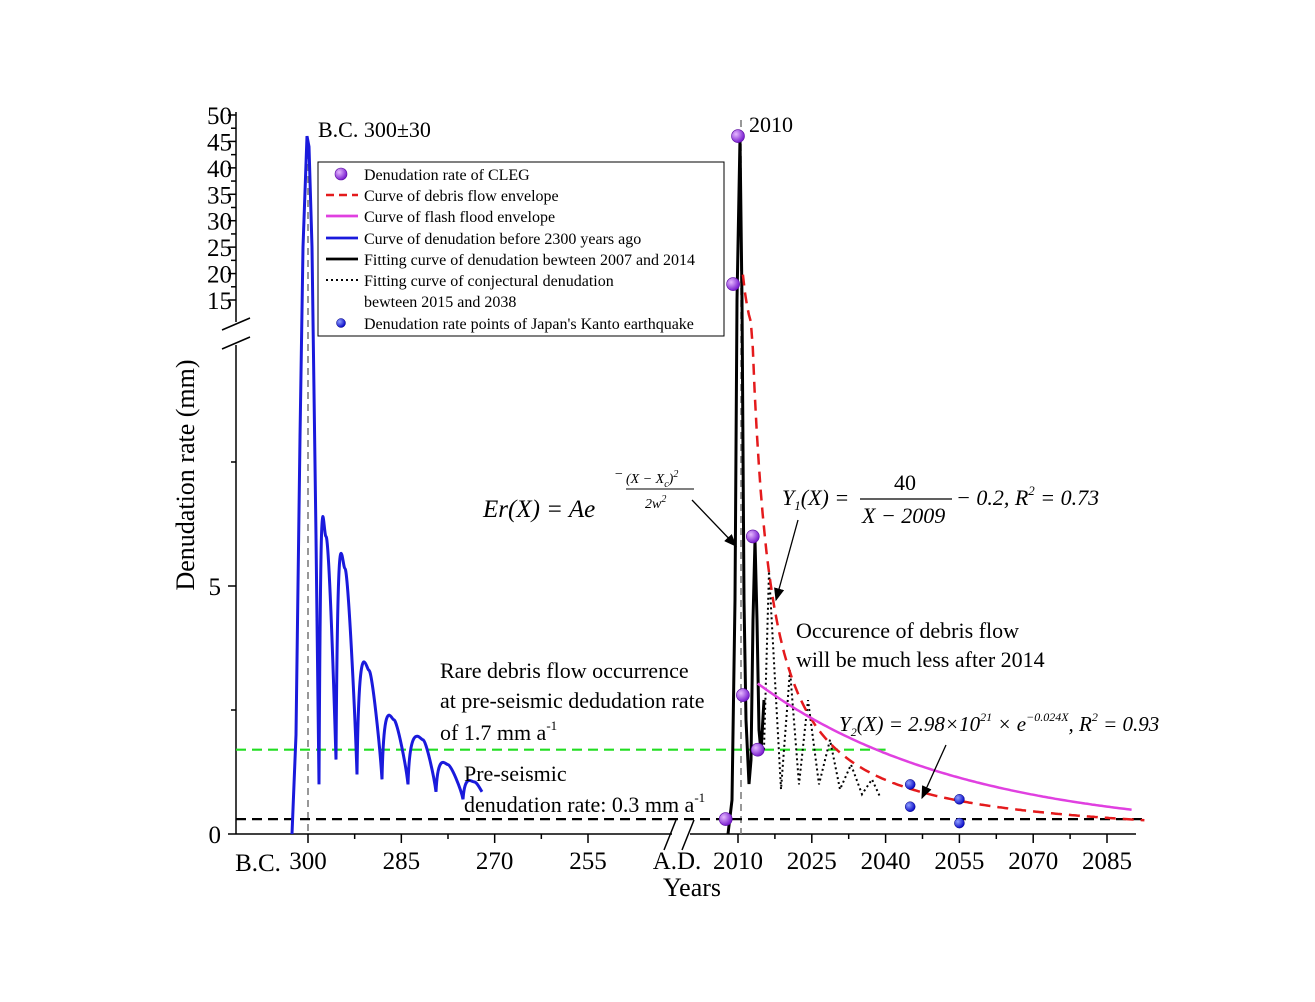 The width and height of the screenshot is (1315, 1002). What do you see at coordinates (219, 142) in the screenshot?
I see `y-tick-label-45: 45` at bounding box center [219, 142].